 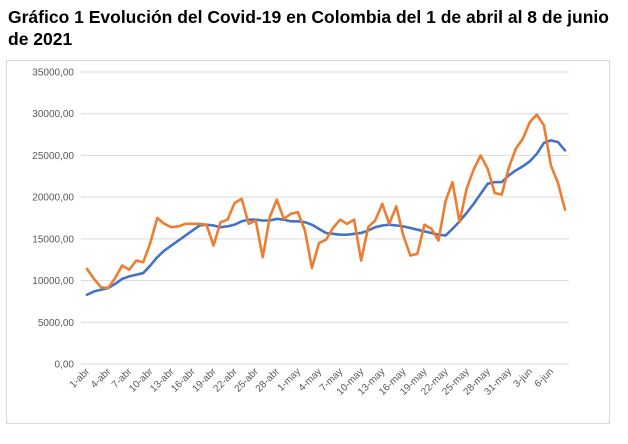 I want to click on y-tick-label: 15000,00, so click(x=53, y=239).